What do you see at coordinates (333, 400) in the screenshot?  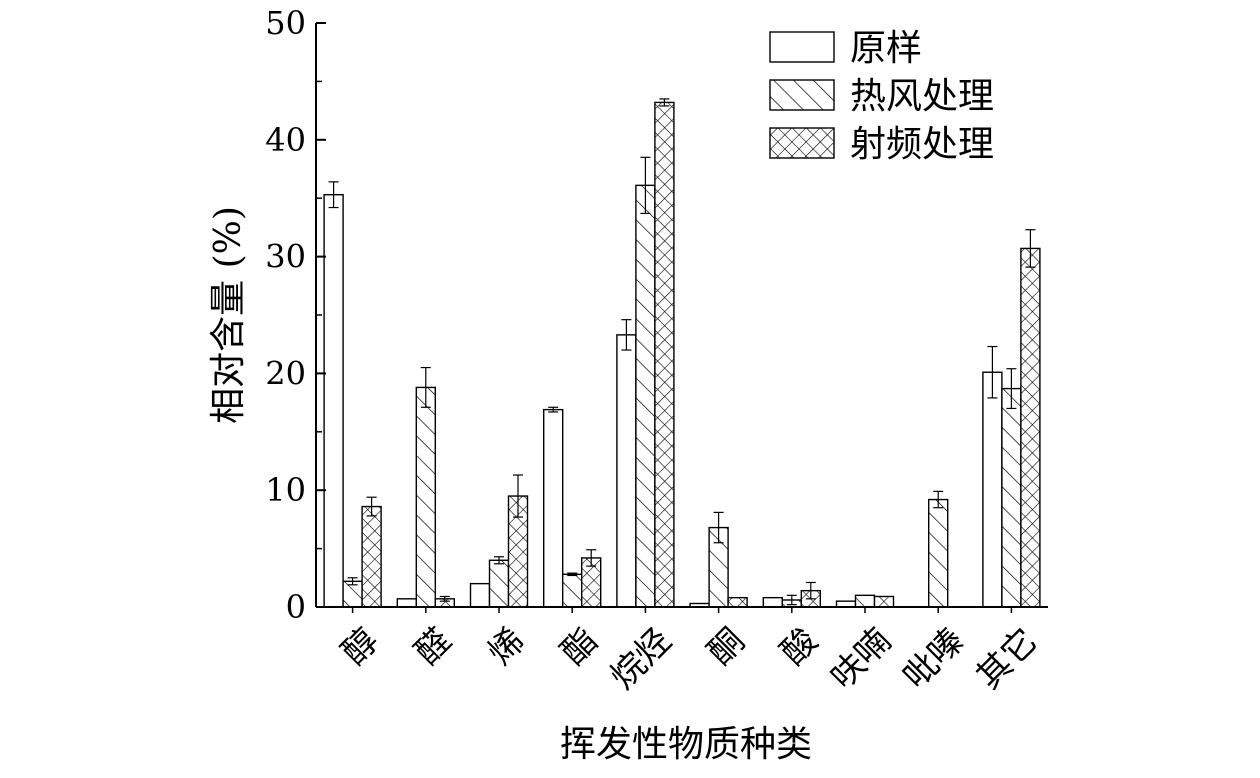 I see `bar-醇-原样` at bounding box center [333, 400].